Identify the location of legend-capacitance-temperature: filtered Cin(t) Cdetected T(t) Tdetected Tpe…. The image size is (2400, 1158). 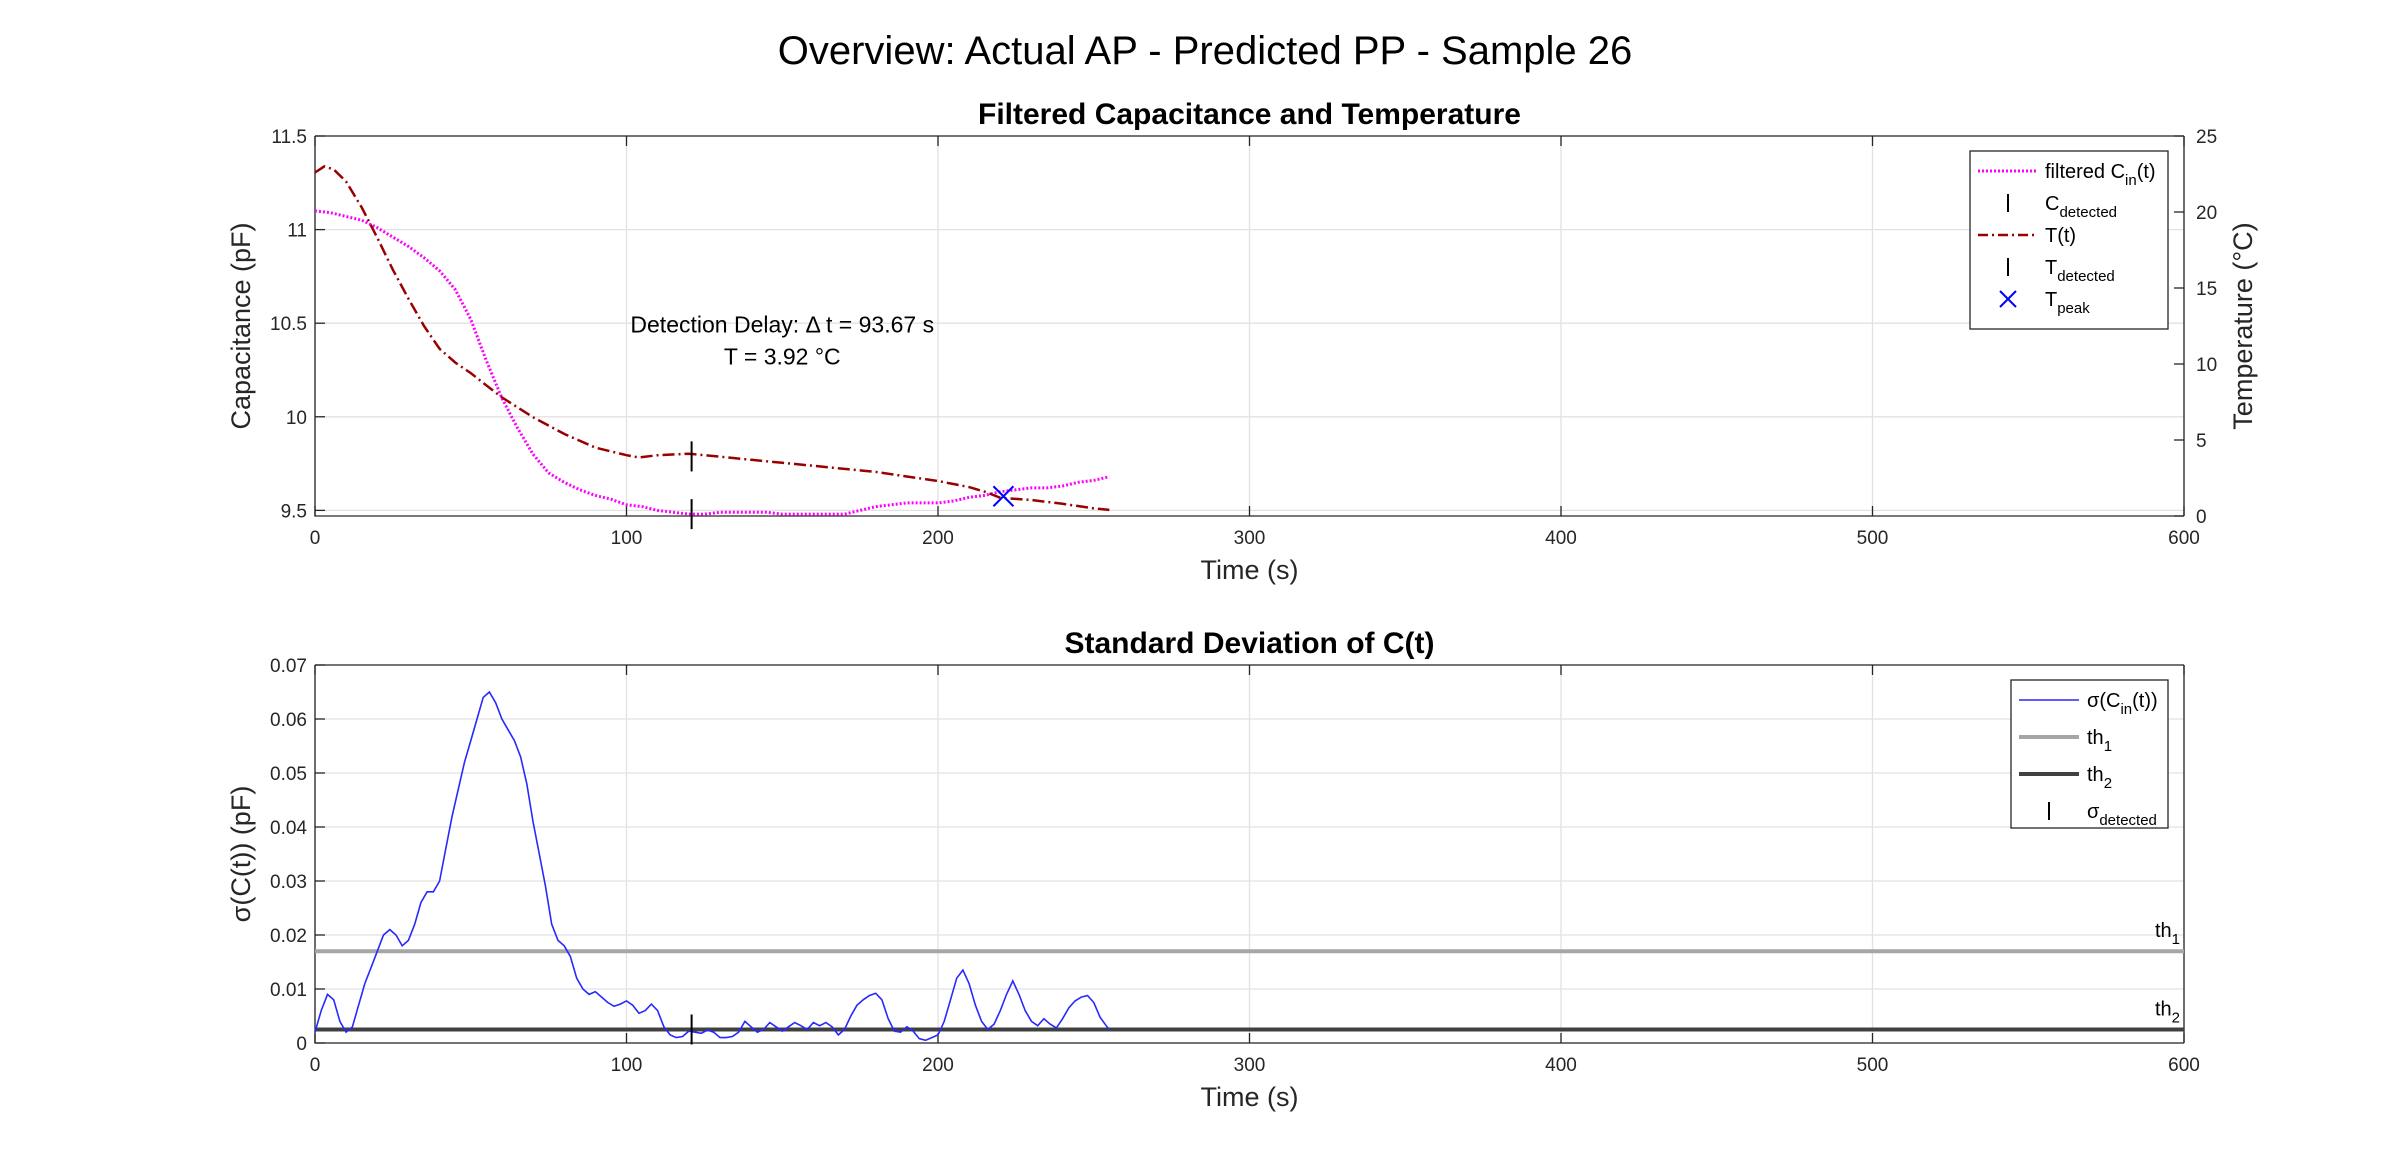
(2069, 240).